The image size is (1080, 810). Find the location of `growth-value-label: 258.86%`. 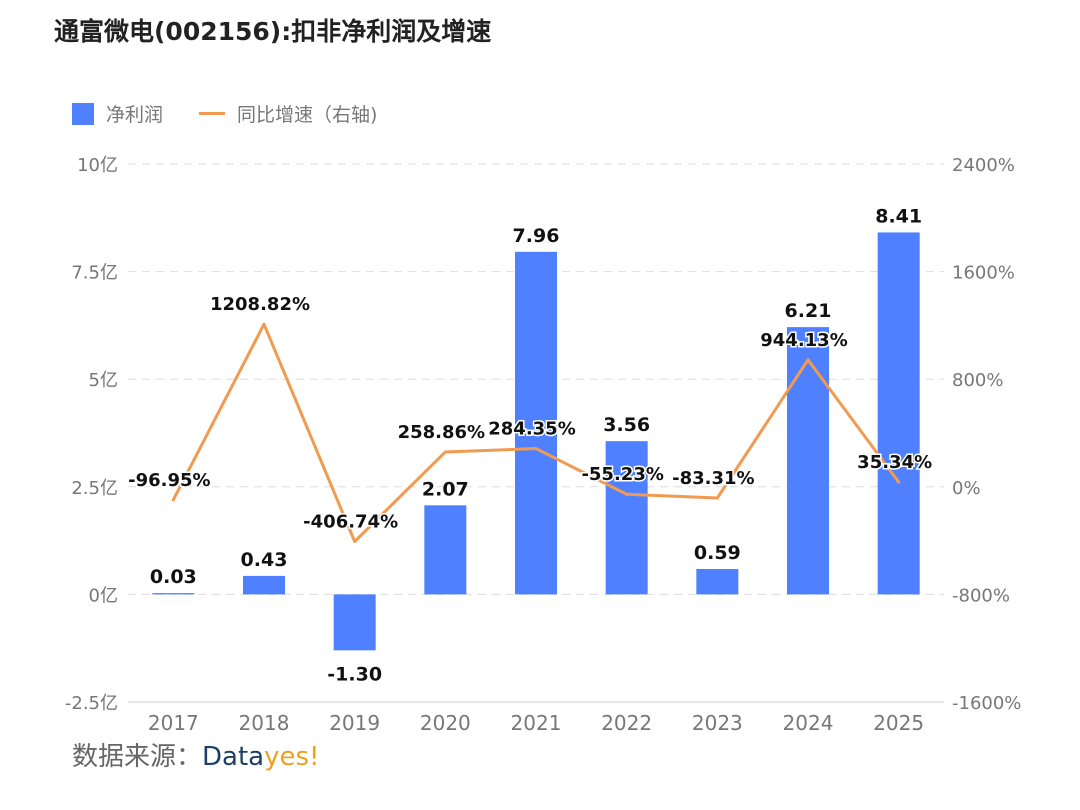

growth-value-label: 258.86% is located at coordinates (442, 432).